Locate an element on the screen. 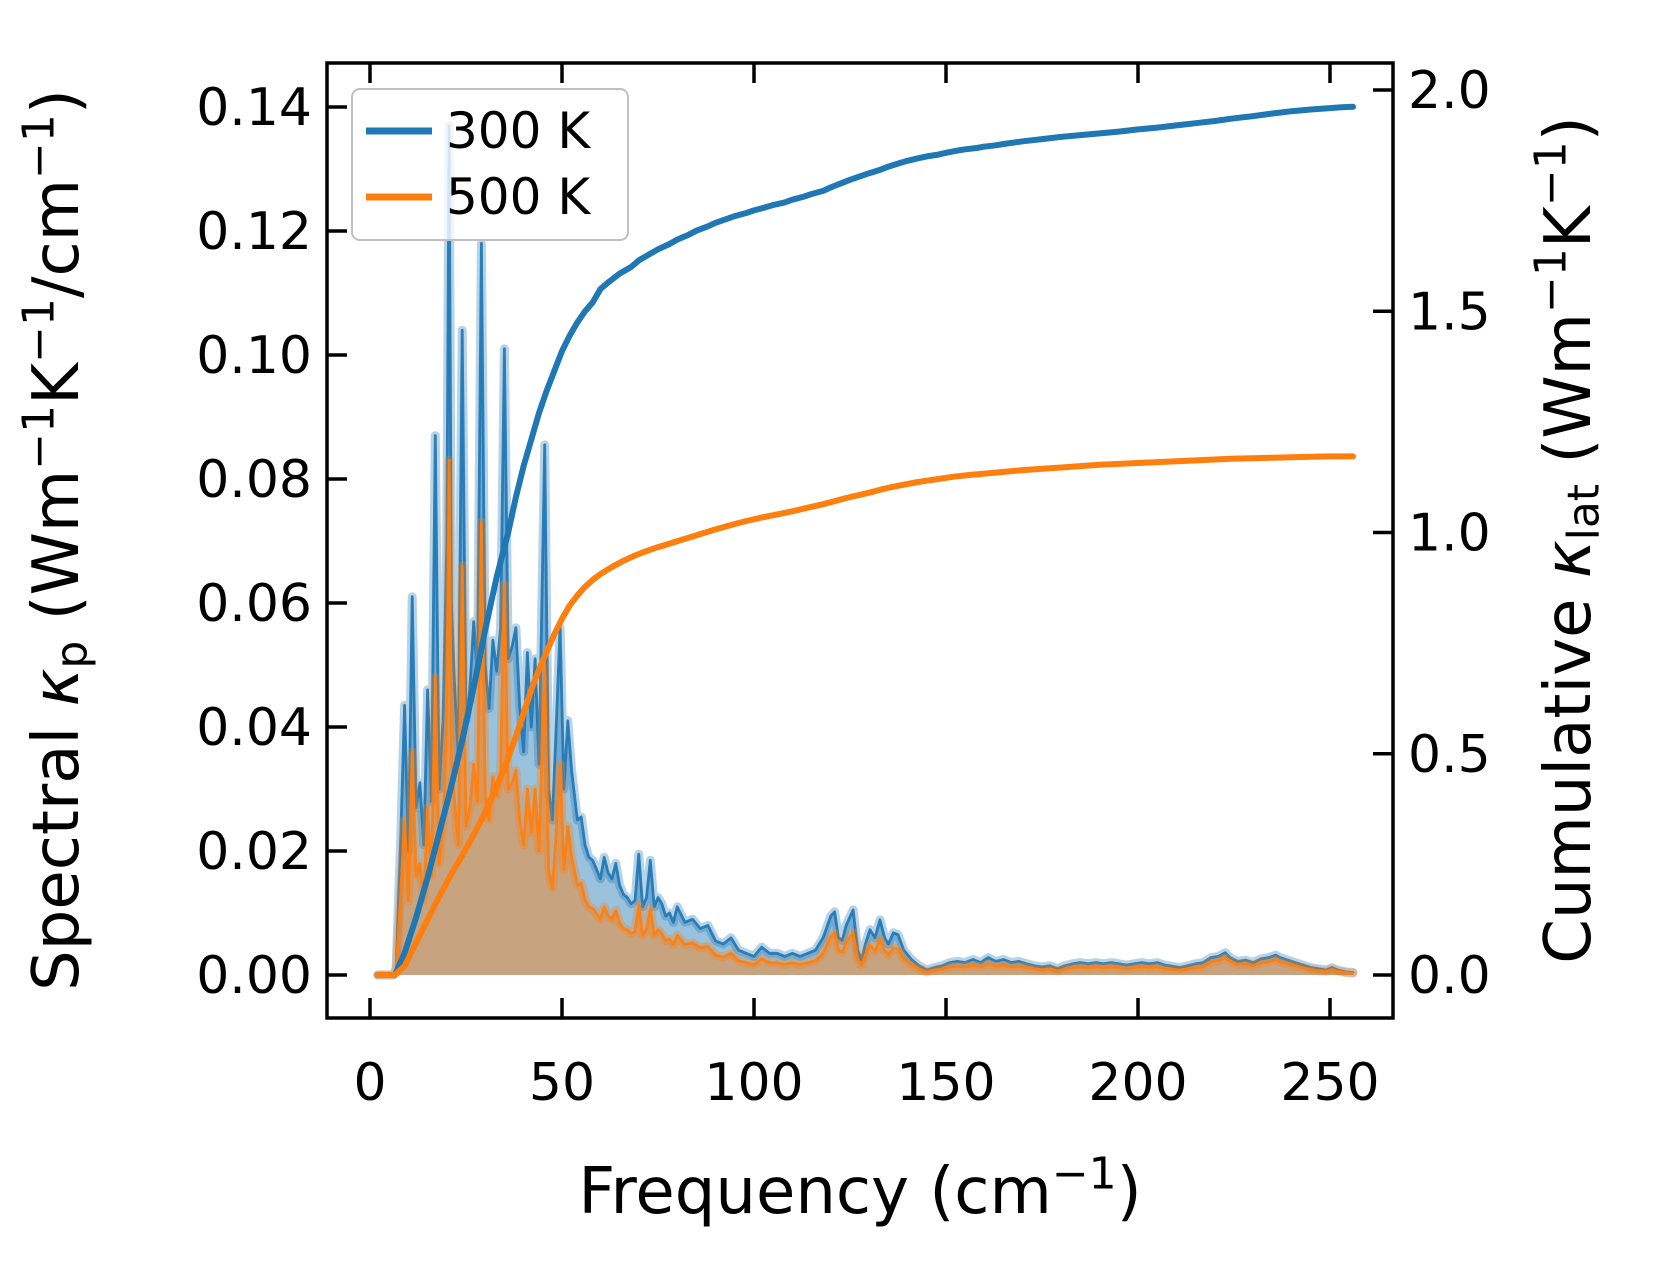 This screenshot has width=1679, height=1269. y-tick-label-right: 0.5 is located at coordinates (1449, 755).